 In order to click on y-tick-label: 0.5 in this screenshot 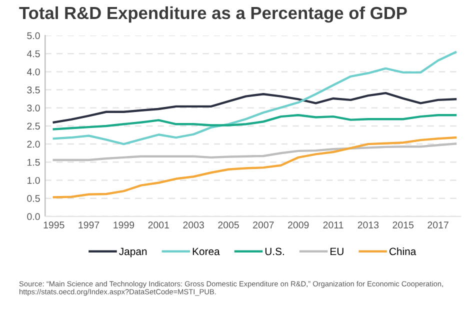, I will do `click(33, 198)`.